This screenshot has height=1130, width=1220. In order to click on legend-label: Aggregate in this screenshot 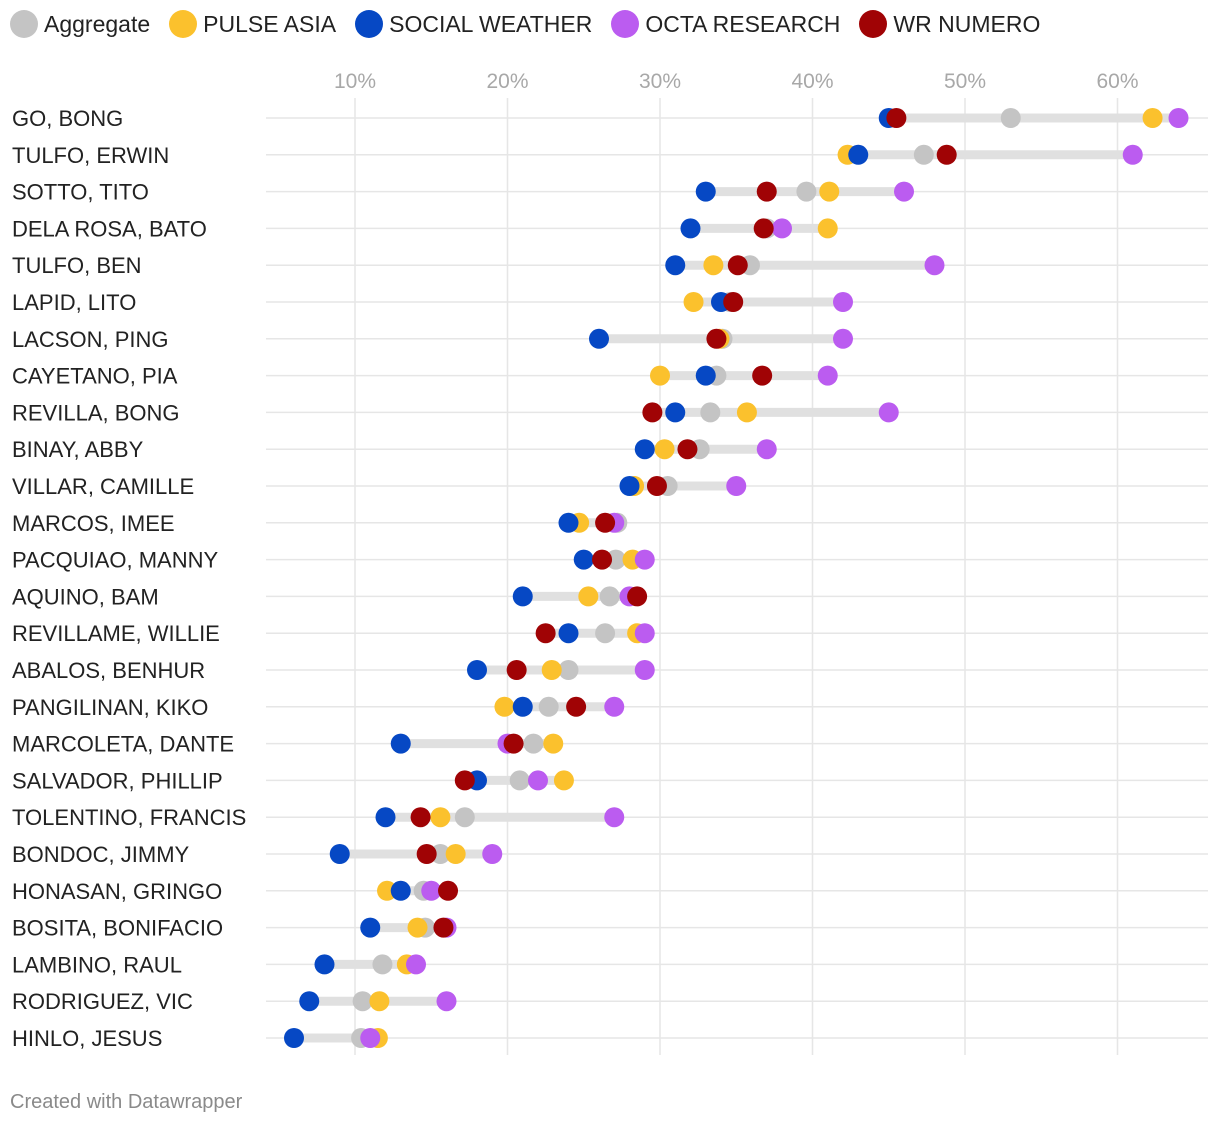, I will do `click(97, 23)`.